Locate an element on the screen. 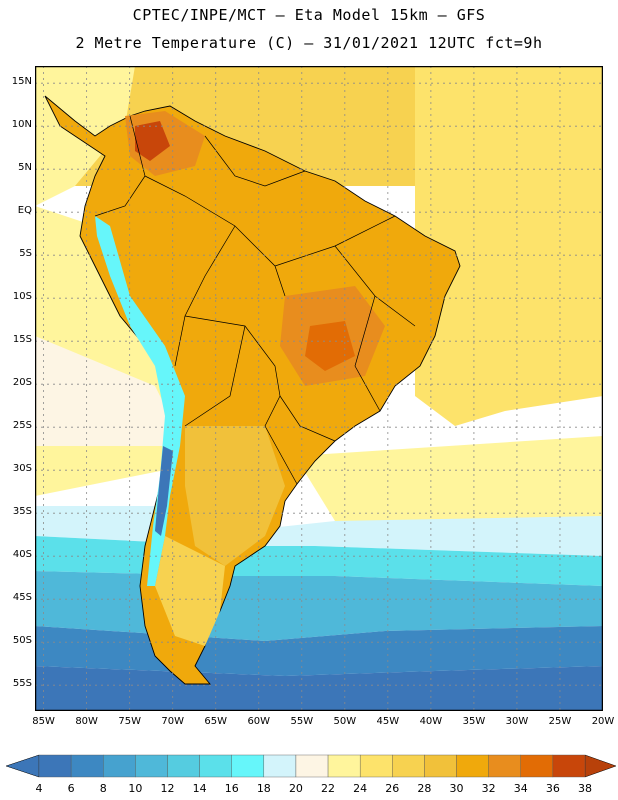 This screenshot has width=618, height=800. hot-region-andes-north is located at coordinates (152, 141).